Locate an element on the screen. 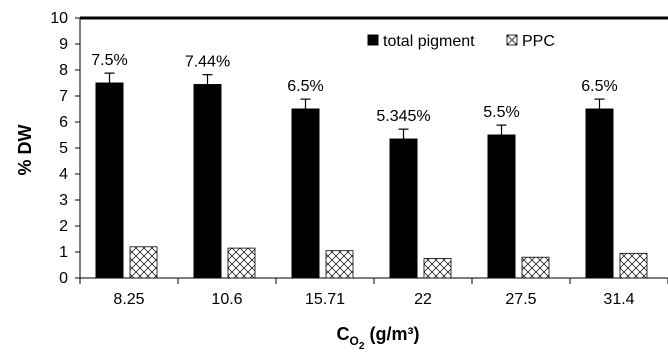 This screenshot has height=352, width=668. legend: total pigment PPC is located at coordinates (461, 41).